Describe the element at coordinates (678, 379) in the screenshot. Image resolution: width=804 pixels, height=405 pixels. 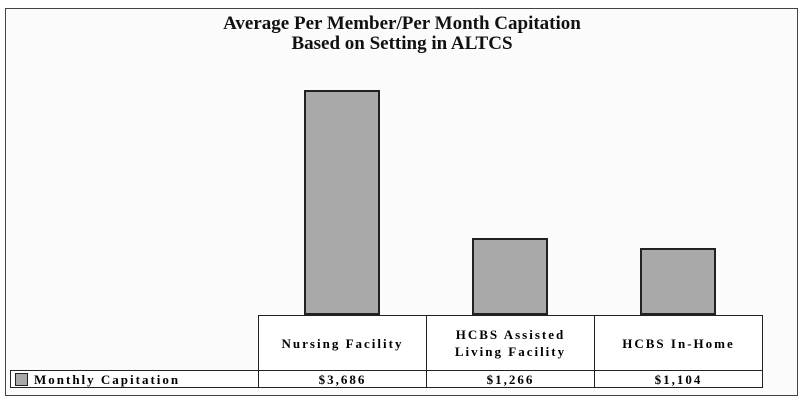
I see `data-label: $1,104` at that location.